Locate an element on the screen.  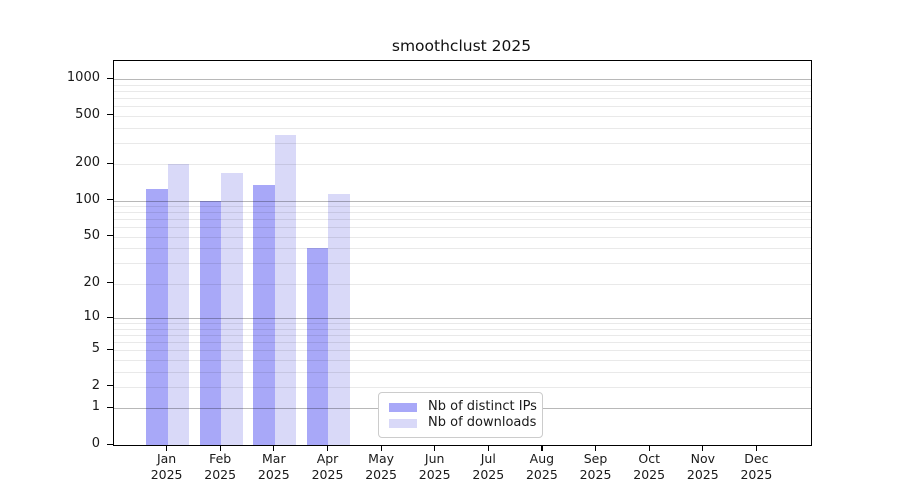
y-tick-label-100: 100 is located at coordinates (87, 199).